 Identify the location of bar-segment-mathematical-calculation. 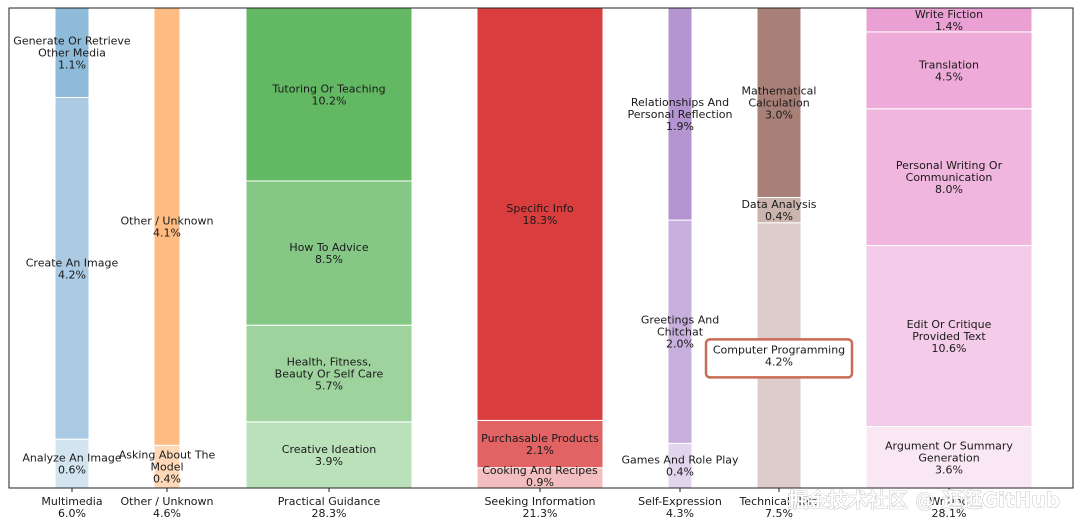
(779, 102).